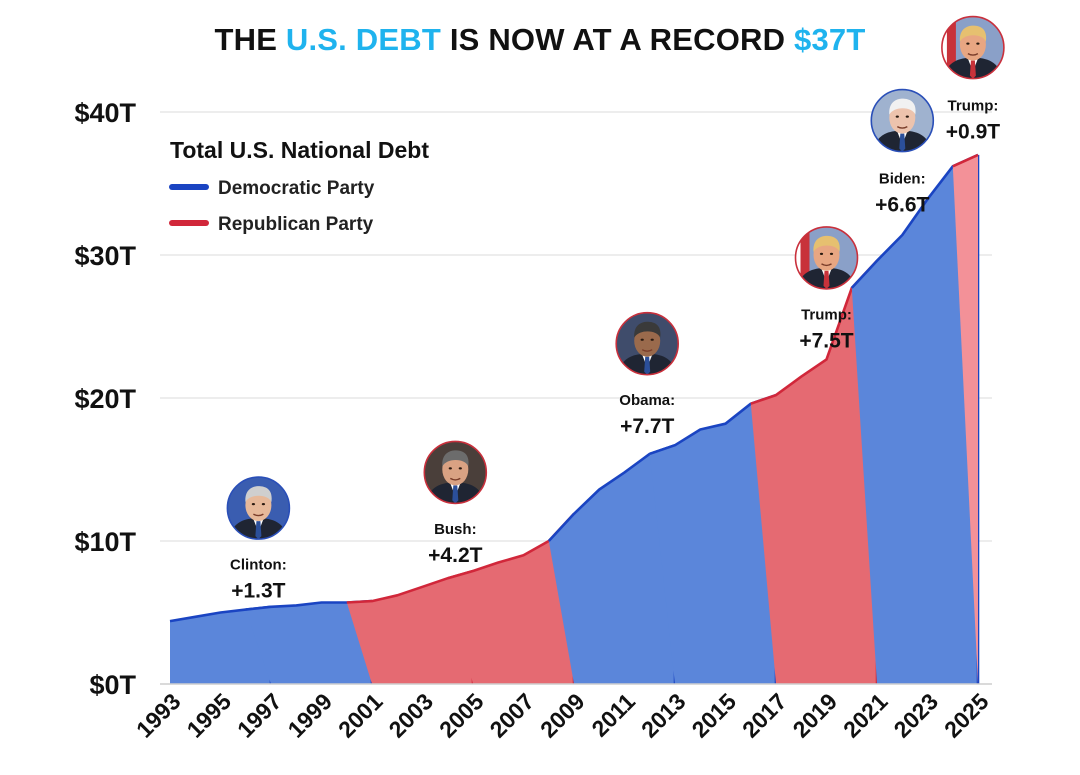  Describe the element at coordinates (455, 529) in the screenshot. I see `president-name-label: Bush:` at that location.